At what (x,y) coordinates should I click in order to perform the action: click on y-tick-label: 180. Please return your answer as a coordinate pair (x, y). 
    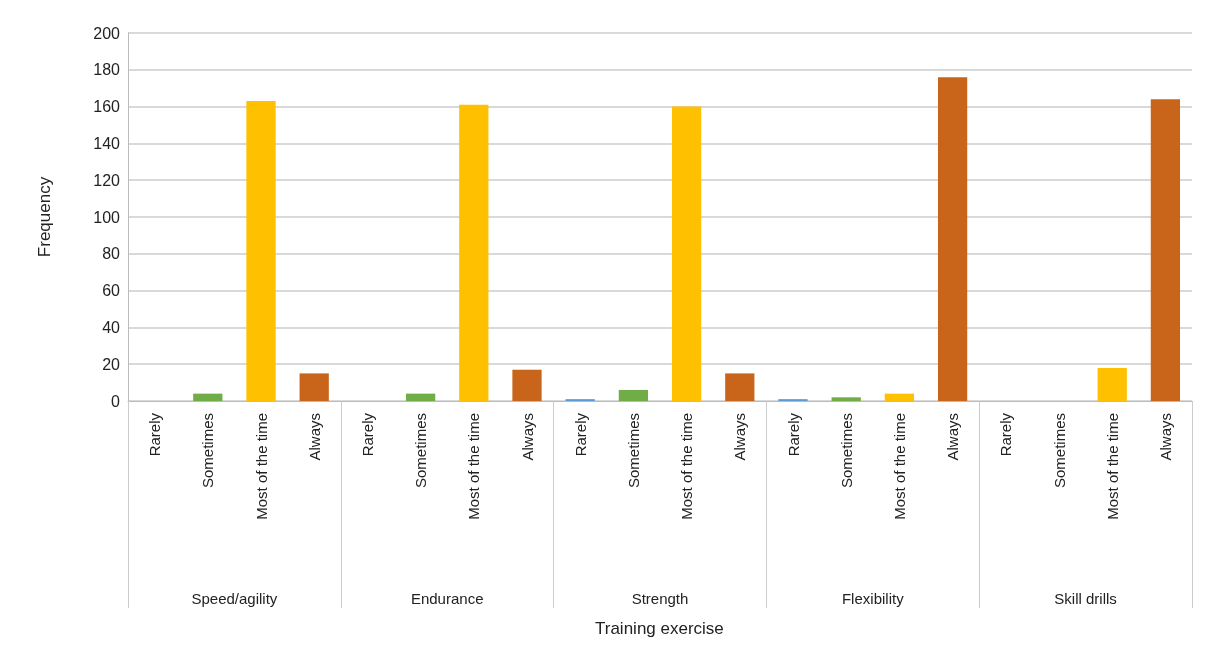
    Looking at the image, I should click on (107, 70).